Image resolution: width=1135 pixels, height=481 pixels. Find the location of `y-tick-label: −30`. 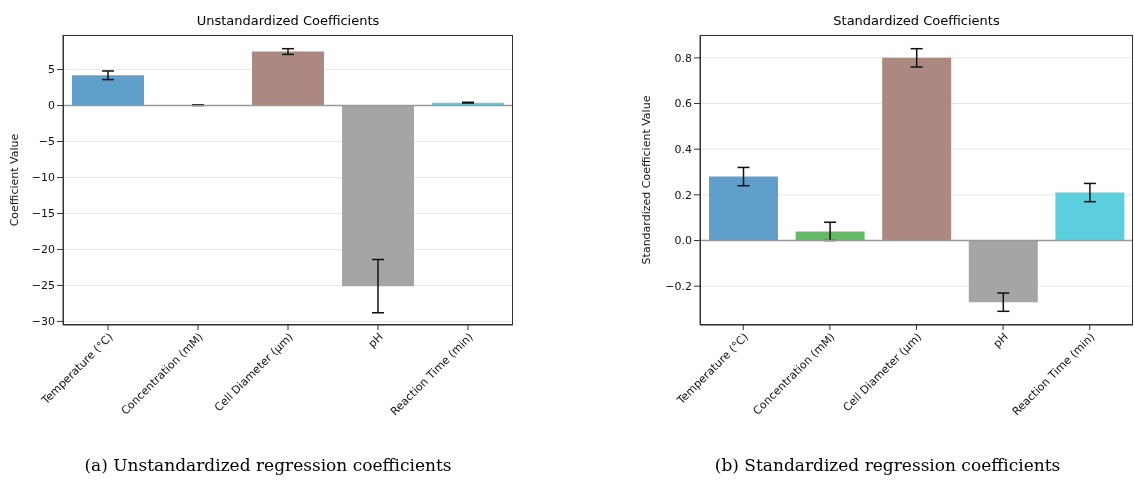

y-tick-label: −30 is located at coordinates (43, 322).